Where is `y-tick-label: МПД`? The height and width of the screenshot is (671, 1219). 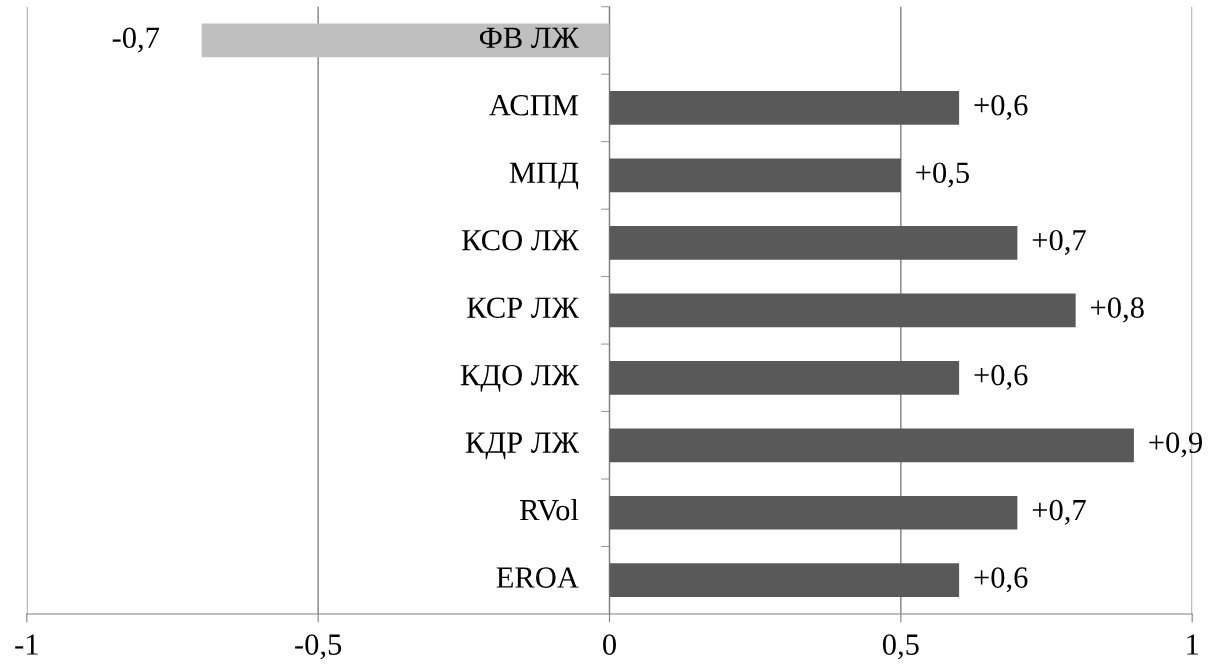 y-tick-label: МПД is located at coordinates (544, 176).